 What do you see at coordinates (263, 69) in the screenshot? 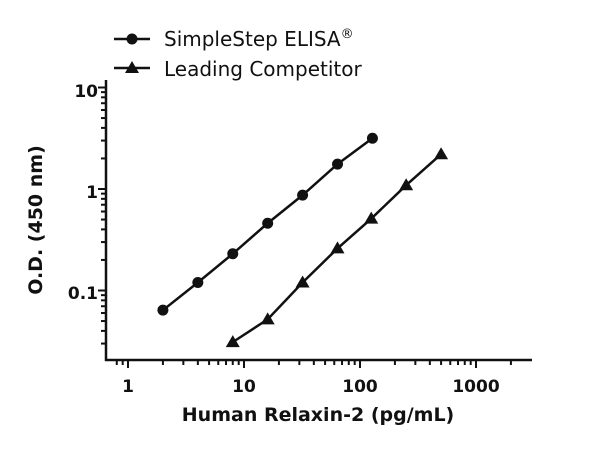
I see `legend-label-competitor: Leading Competitor` at bounding box center [263, 69].